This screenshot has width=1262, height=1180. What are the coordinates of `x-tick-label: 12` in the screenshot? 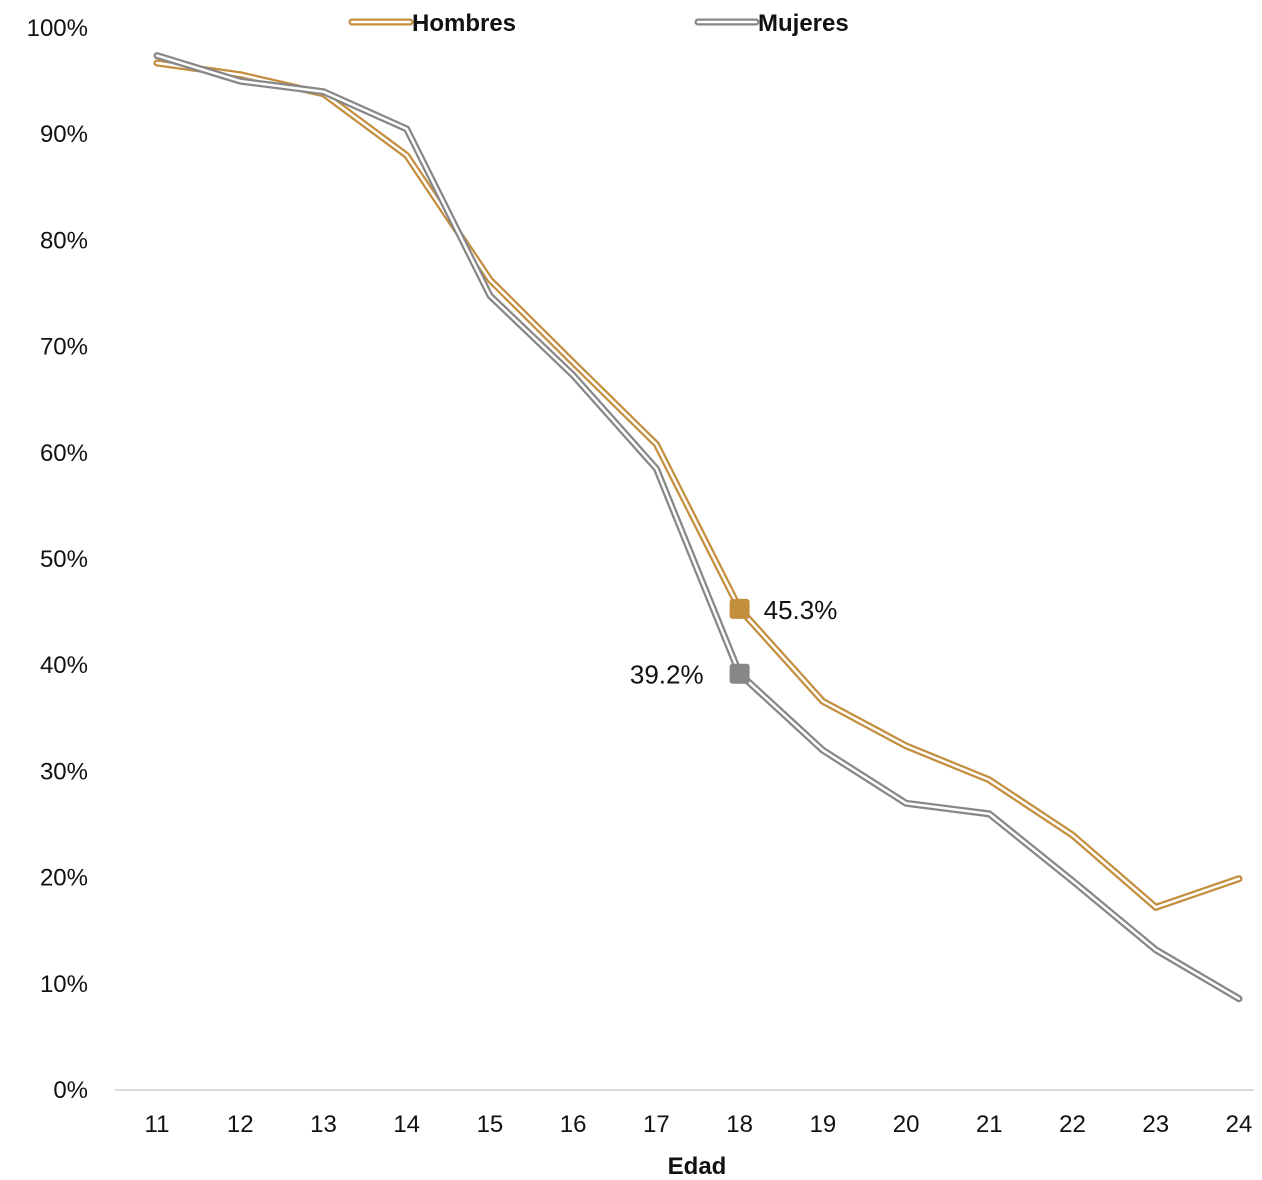 It's located at (240, 1124).